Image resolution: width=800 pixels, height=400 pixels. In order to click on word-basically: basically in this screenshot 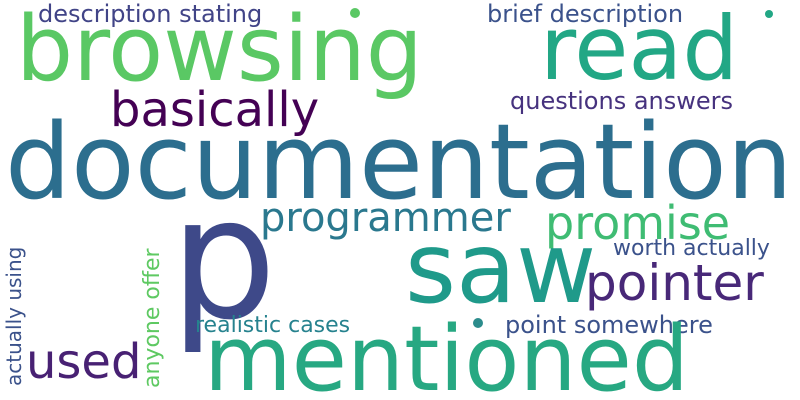, I will do `click(215, 110)`.